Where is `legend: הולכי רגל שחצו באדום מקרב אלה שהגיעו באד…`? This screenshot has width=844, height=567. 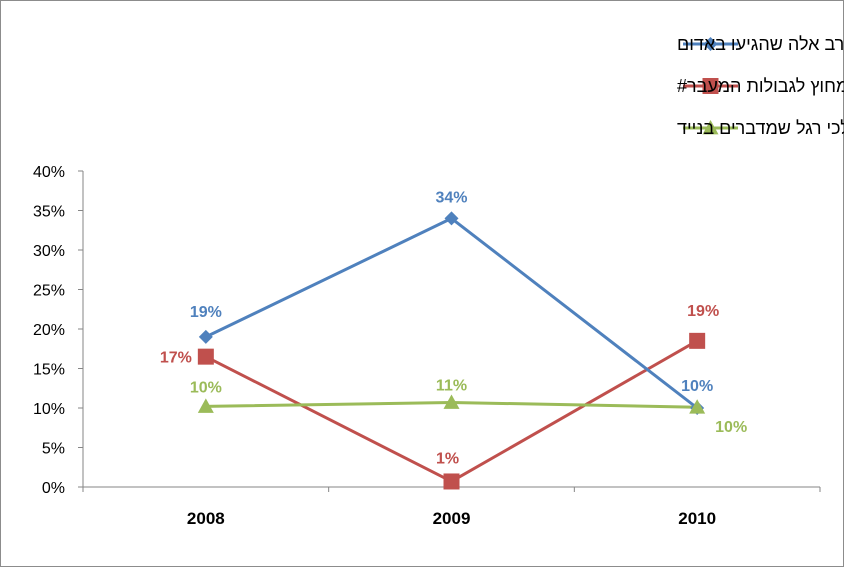
legend: הולכי רגל שחצו באדום מקרב אלה שהגיעו באד… is located at coordinates (760, 86).